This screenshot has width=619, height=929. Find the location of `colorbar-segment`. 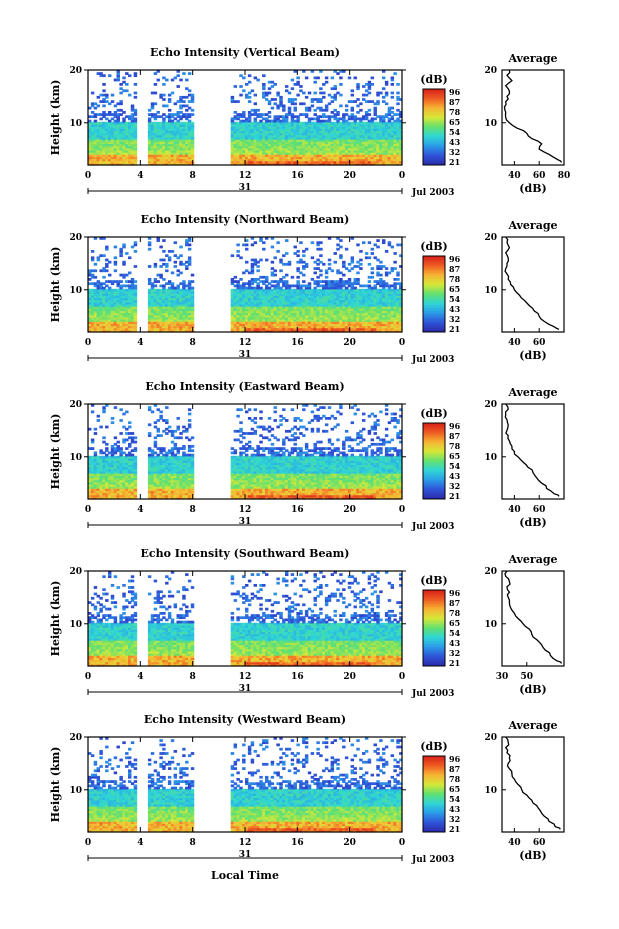

colorbar-segment is located at coordinates (434, 139).